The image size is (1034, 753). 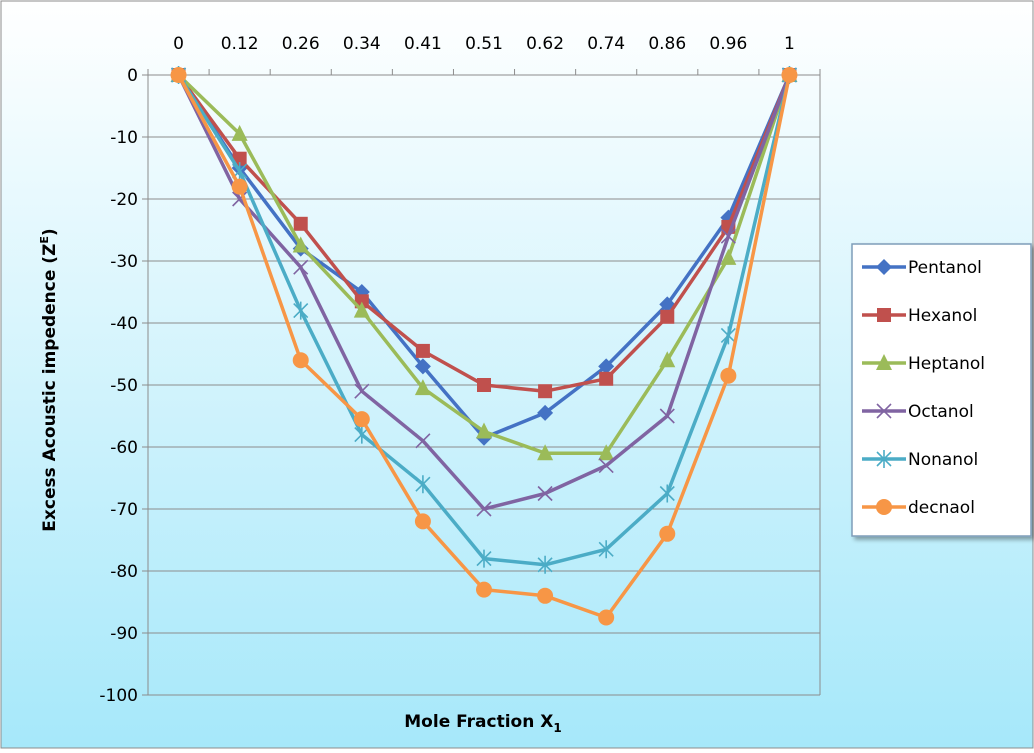 I want to click on x-tick-label: 0, so click(x=178, y=44).